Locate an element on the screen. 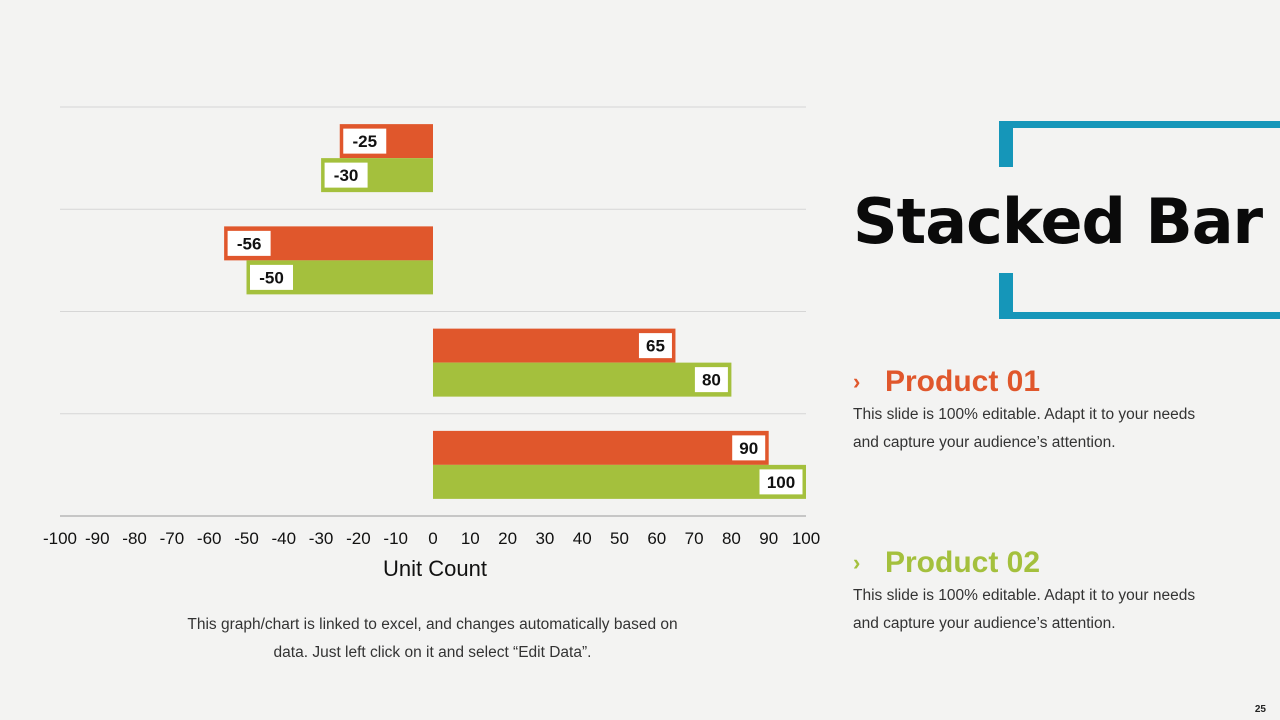 This screenshot has width=1280, height=720. x-tick-label: 80 is located at coordinates (731, 538).